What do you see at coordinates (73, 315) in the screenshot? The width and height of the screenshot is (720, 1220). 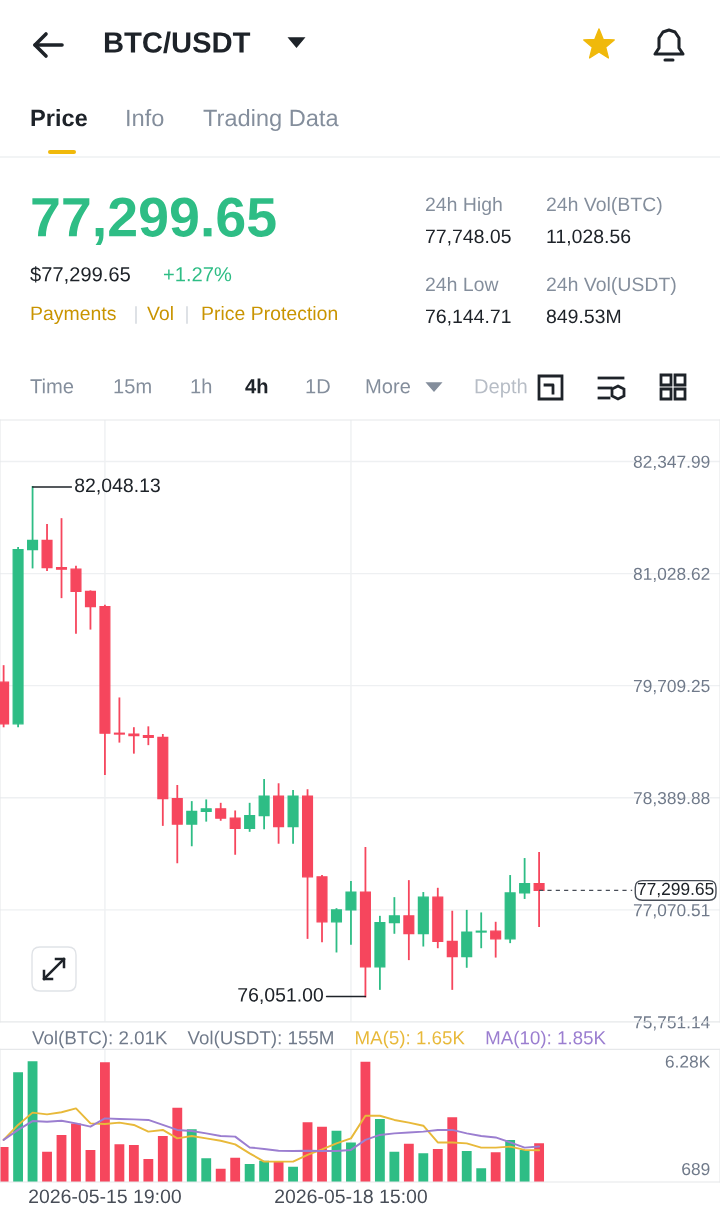 I see `text: Payments` at bounding box center [73, 315].